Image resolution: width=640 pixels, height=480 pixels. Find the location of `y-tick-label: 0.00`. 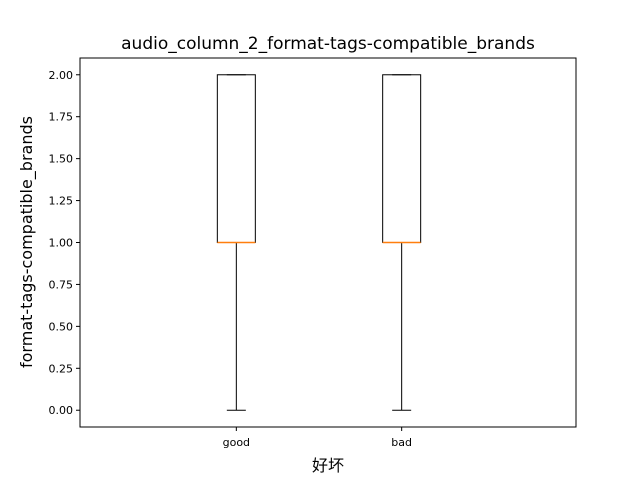

y-tick-label: 0.00 is located at coordinates (61, 410).